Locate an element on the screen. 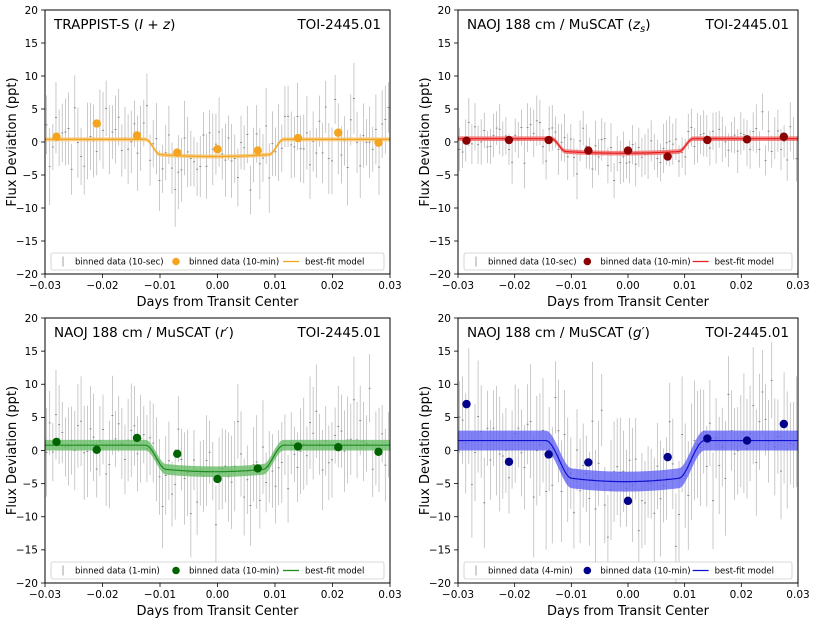  legend-binned-marker is located at coordinates (176, 261).